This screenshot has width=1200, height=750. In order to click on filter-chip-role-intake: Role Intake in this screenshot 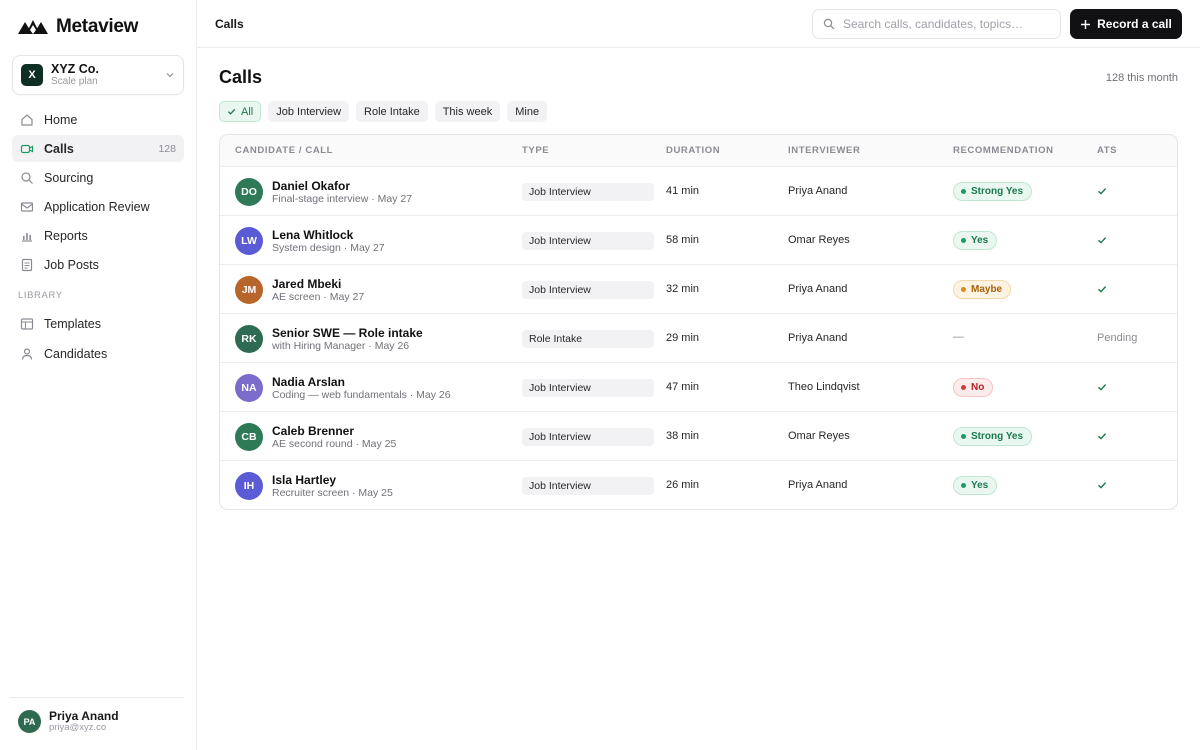, I will do `click(392, 111)`.